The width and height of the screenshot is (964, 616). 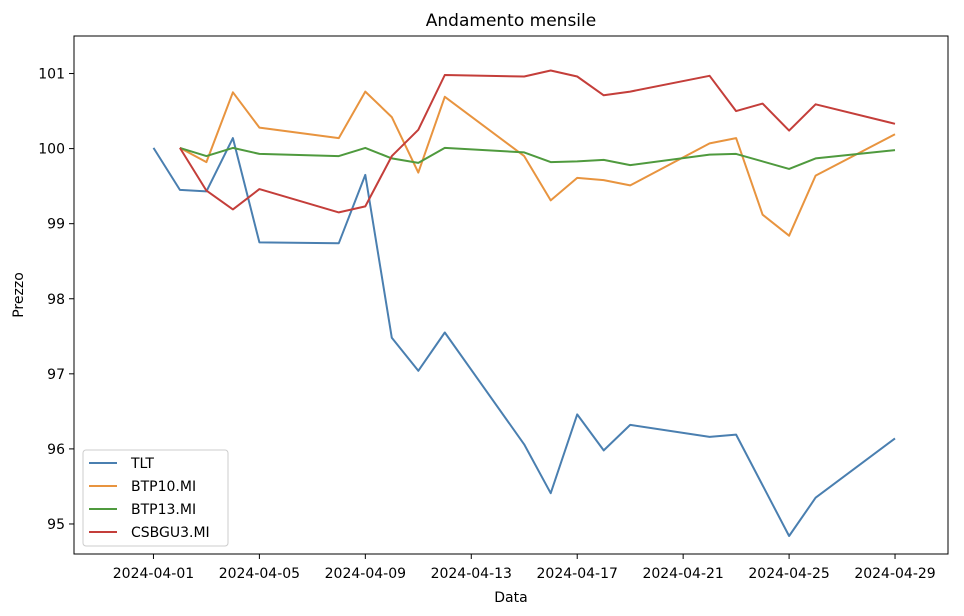 What do you see at coordinates (471, 574) in the screenshot?
I see `x-tick-label: 2024-04-13` at bounding box center [471, 574].